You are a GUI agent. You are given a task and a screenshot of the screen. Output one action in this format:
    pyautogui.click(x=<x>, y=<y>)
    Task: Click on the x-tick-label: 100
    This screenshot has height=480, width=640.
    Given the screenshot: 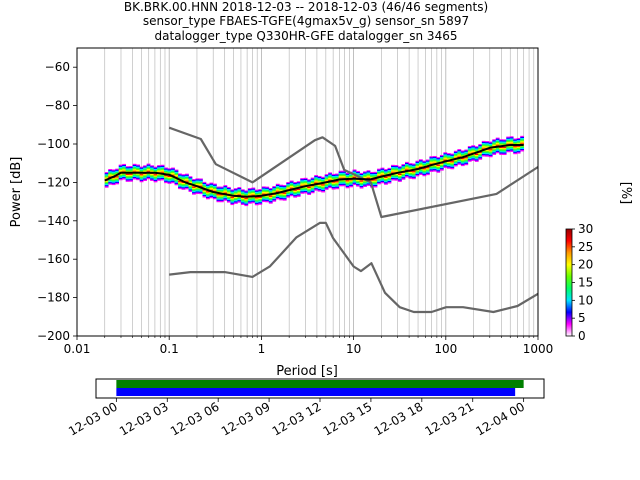 What is the action you would take?
    pyautogui.click(x=445, y=349)
    